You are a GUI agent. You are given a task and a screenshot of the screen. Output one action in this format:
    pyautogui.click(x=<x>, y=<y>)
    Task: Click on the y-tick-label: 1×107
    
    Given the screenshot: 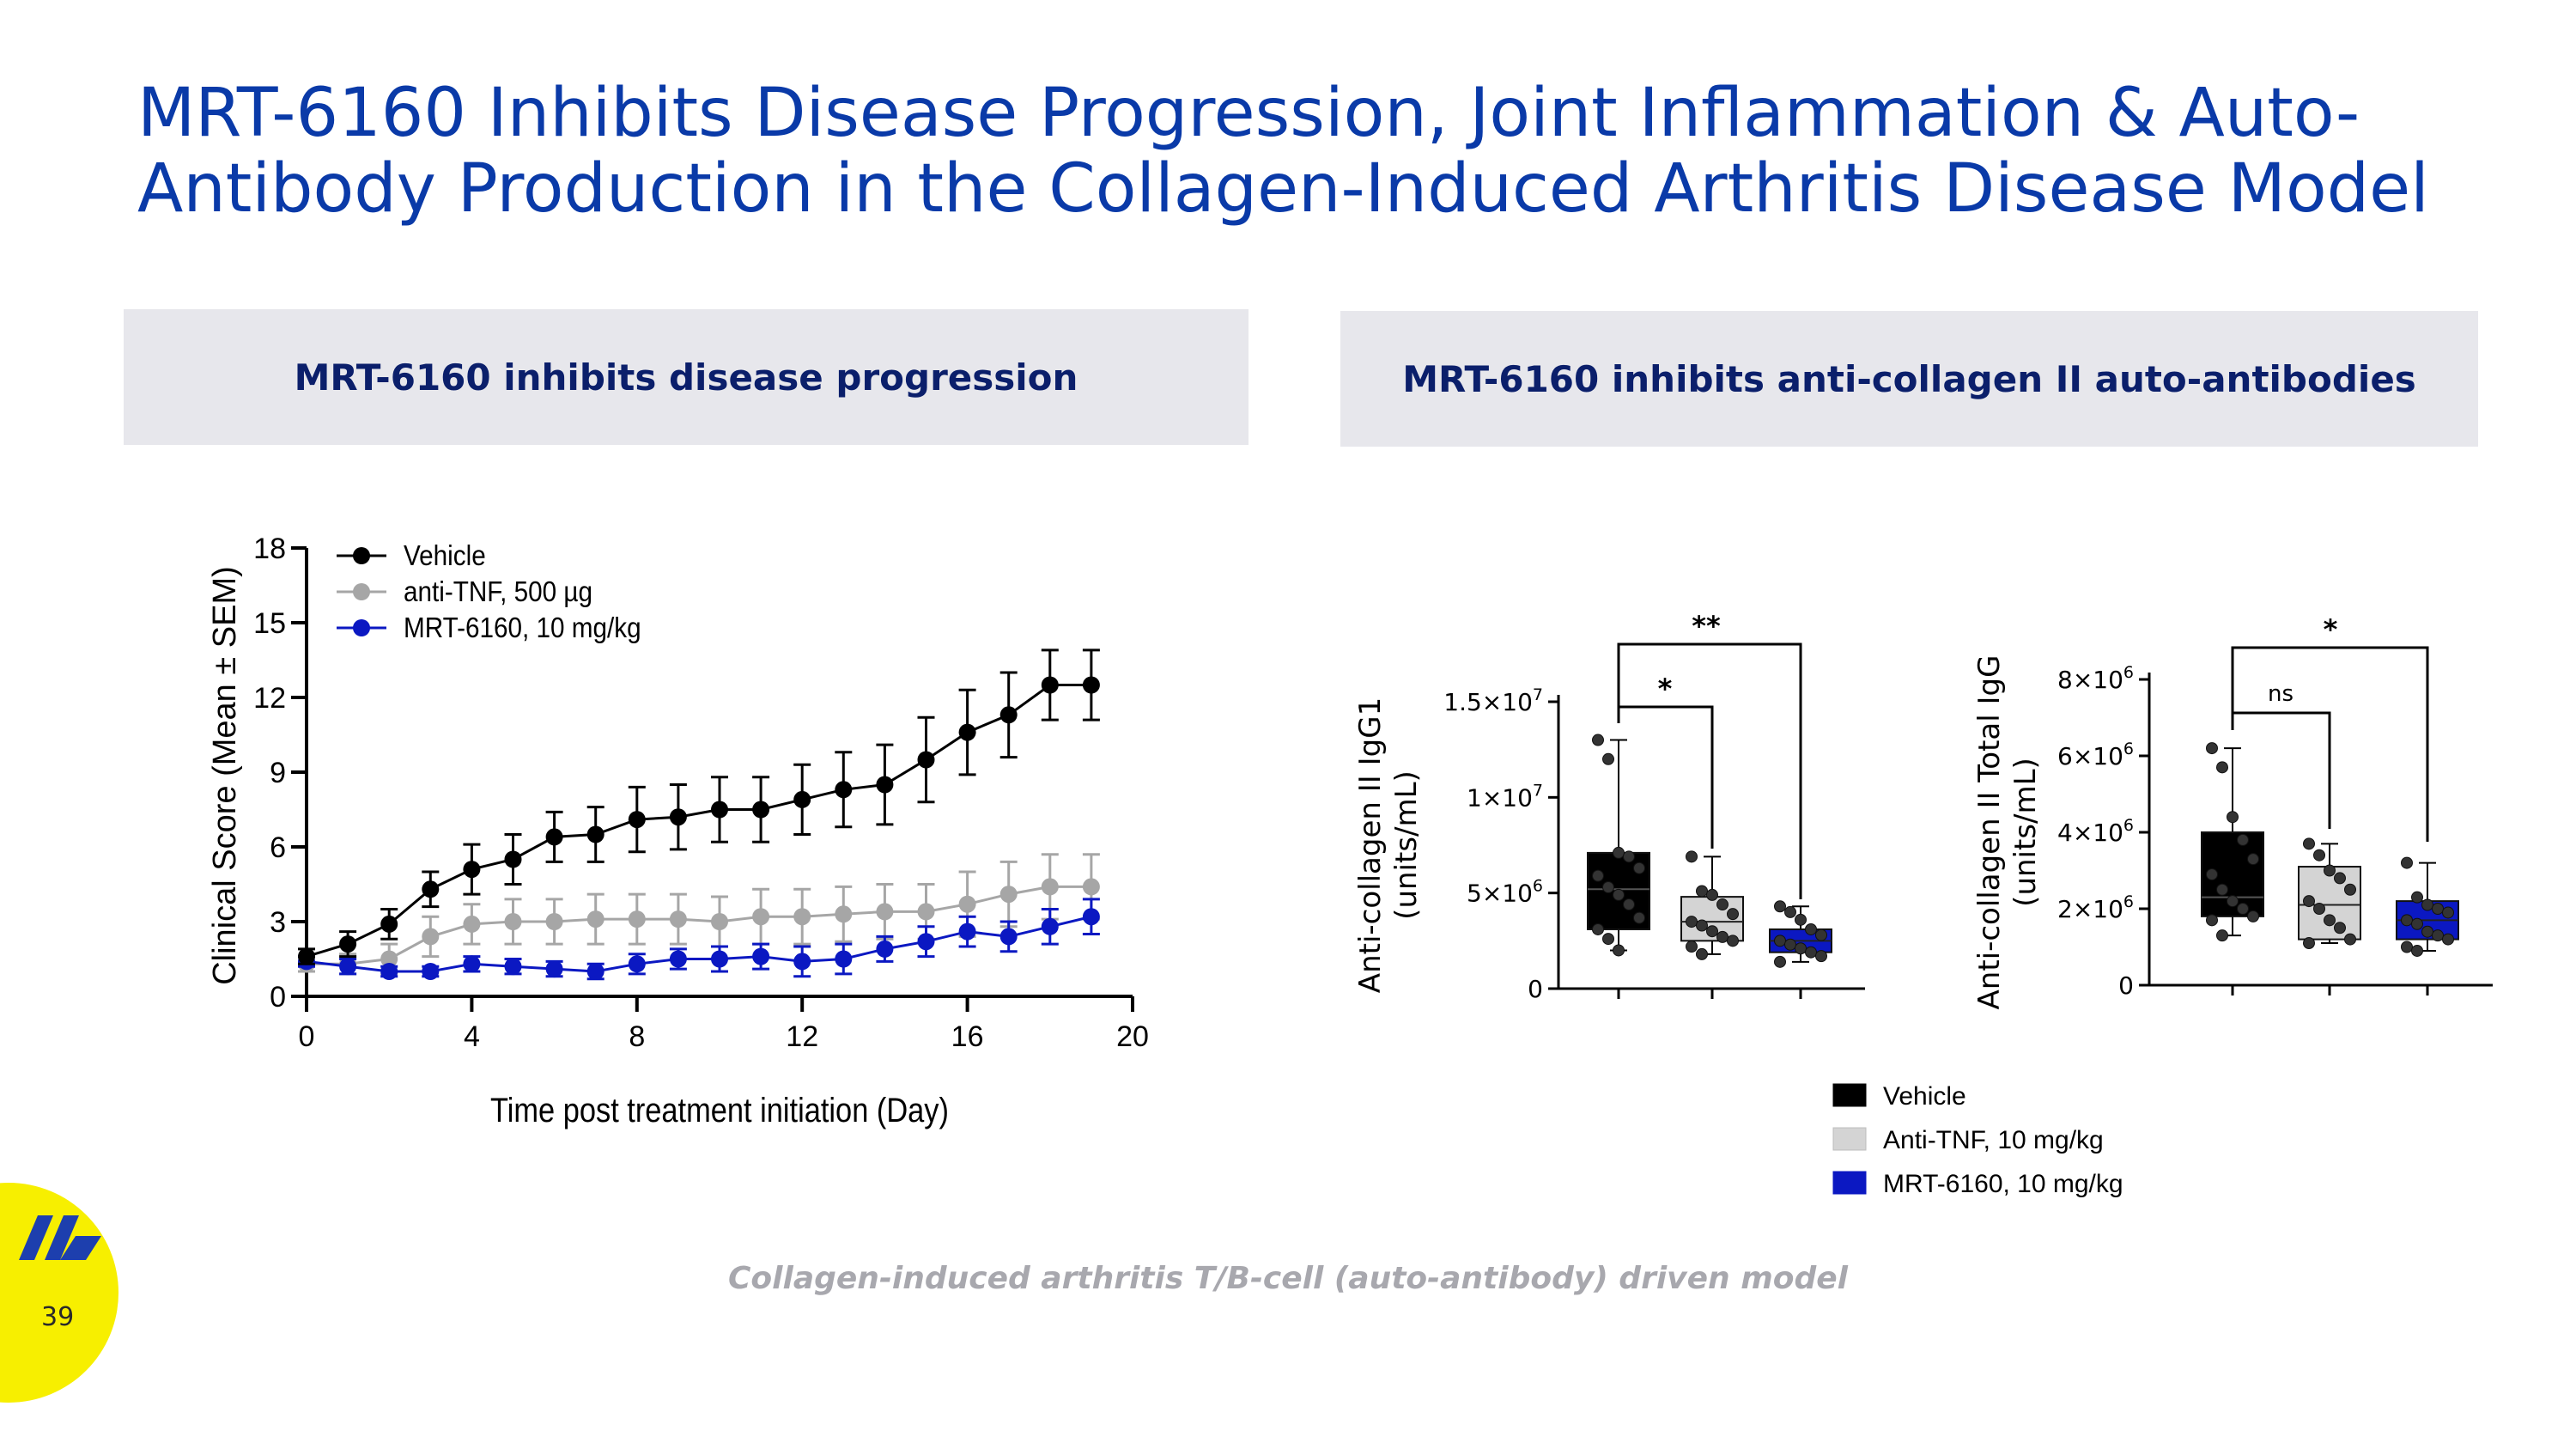 What is the action you would take?
    pyautogui.click(x=1505, y=796)
    